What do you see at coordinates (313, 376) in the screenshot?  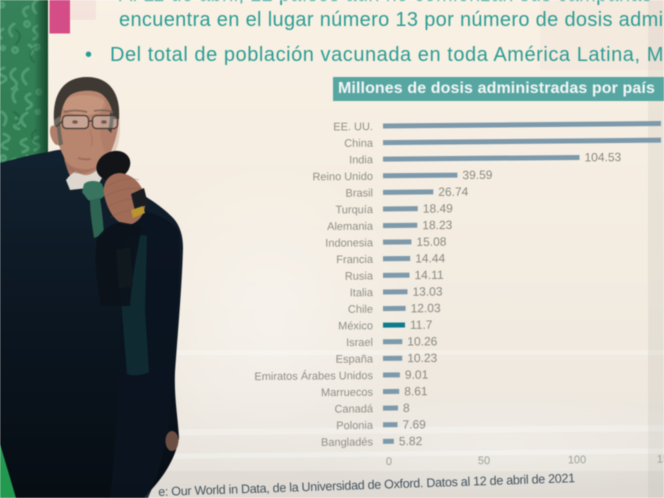 I see `svg-text: Emiratos Árabes Unidos` at bounding box center [313, 376].